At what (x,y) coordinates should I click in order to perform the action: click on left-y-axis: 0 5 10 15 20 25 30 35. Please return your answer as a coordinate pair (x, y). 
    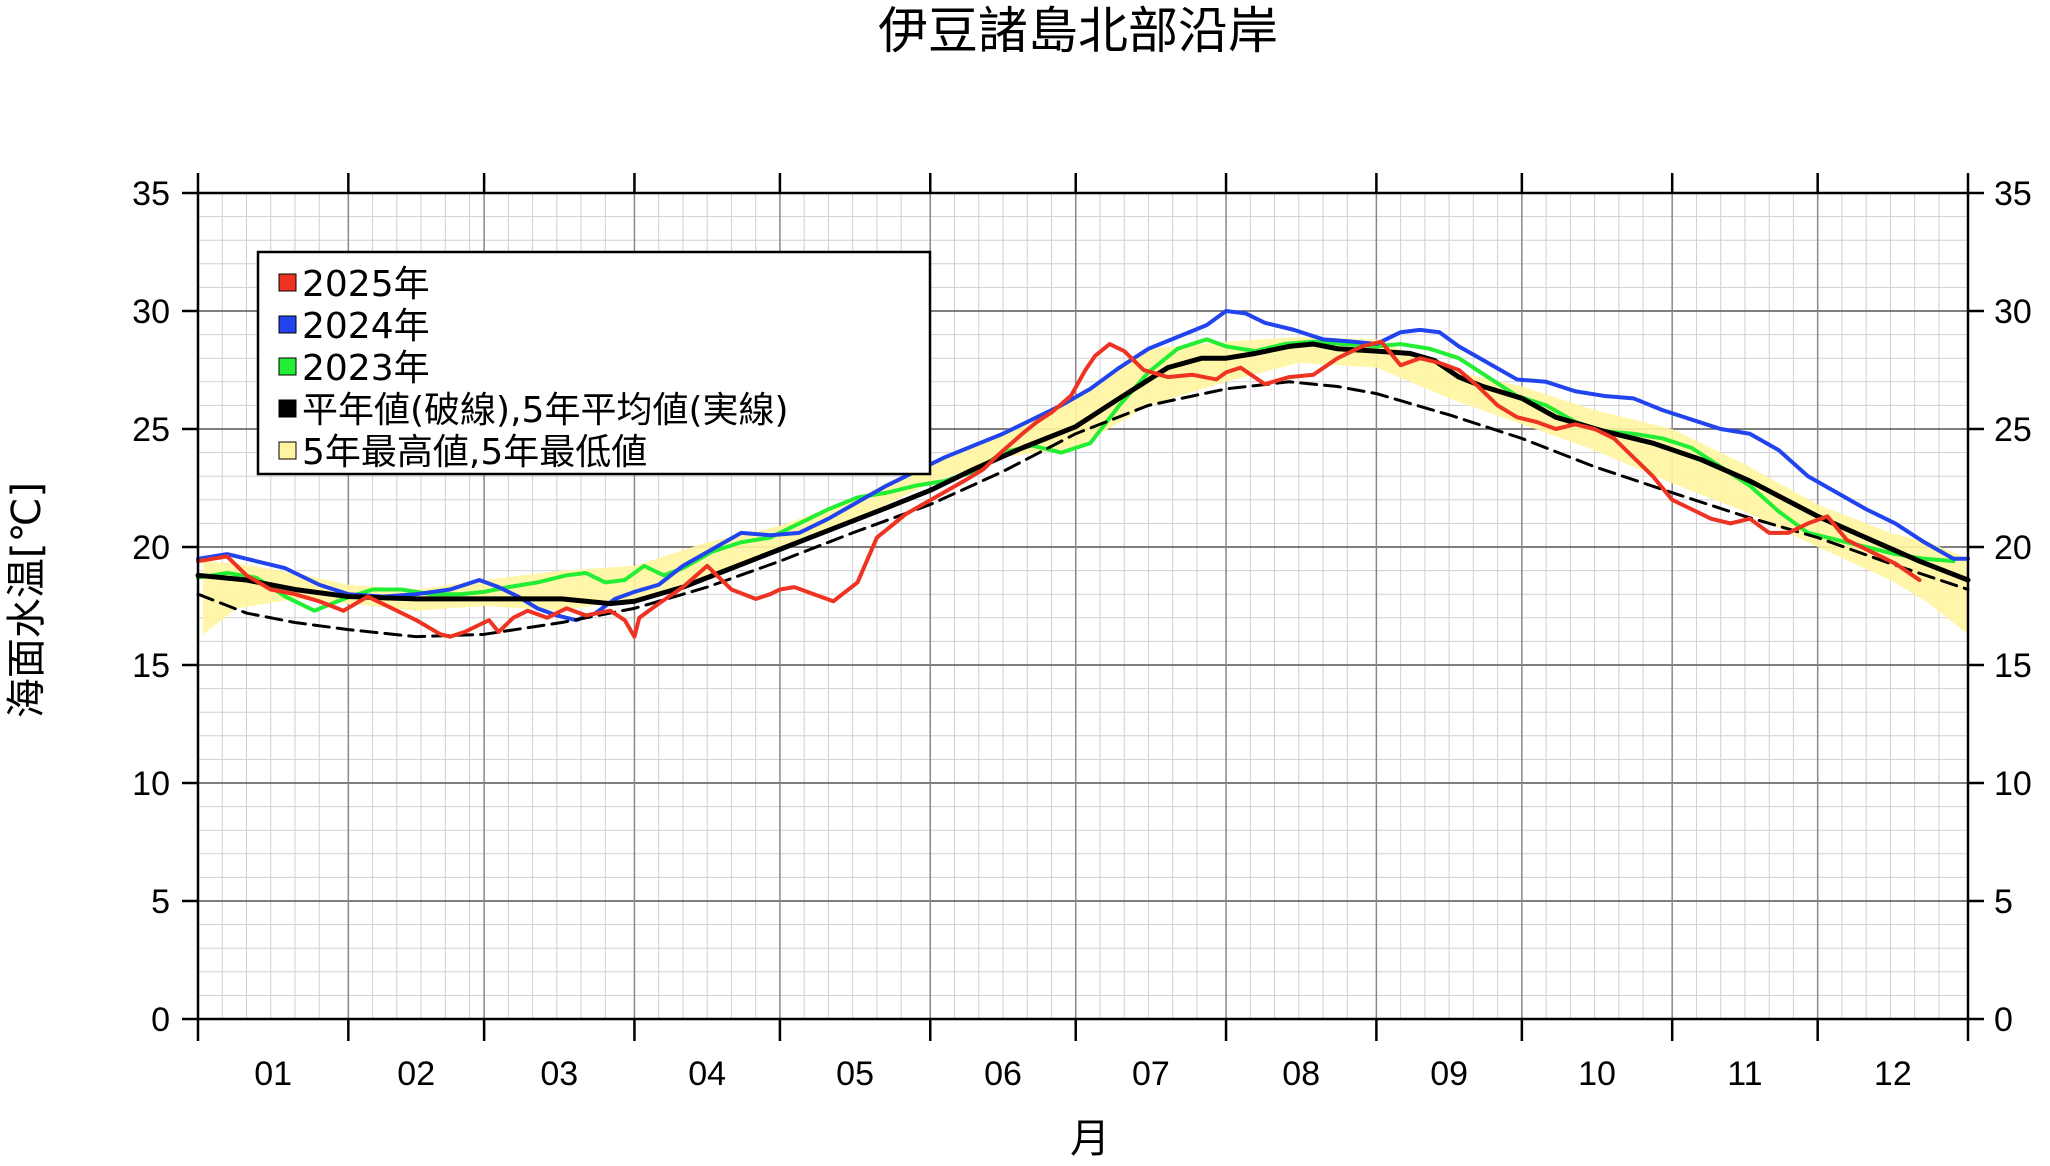
    Looking at the image, I should click on (165, 607).